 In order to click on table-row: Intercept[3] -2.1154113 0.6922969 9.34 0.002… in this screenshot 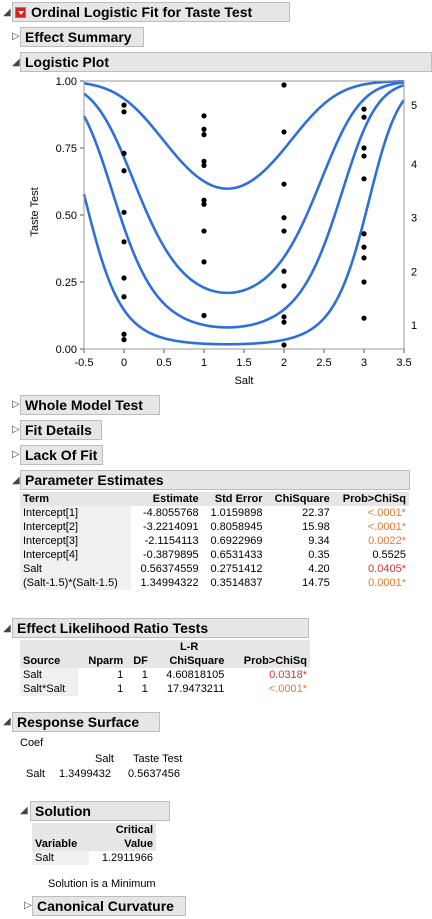, I will do `click(214, 541)`.